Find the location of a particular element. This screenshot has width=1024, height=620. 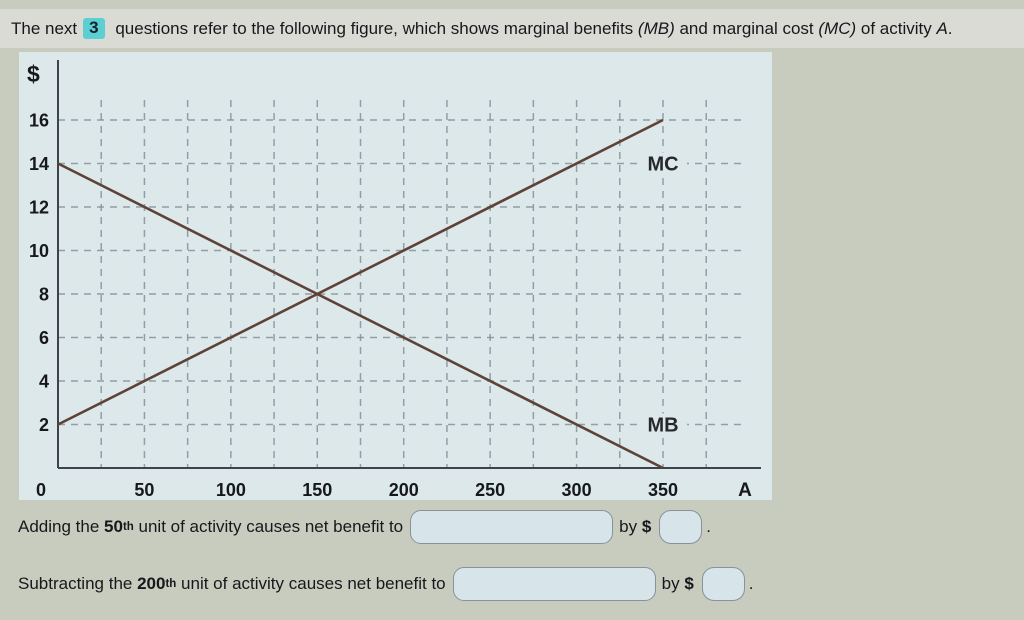

x-axis-label: A is located at coordinates (745, 490).